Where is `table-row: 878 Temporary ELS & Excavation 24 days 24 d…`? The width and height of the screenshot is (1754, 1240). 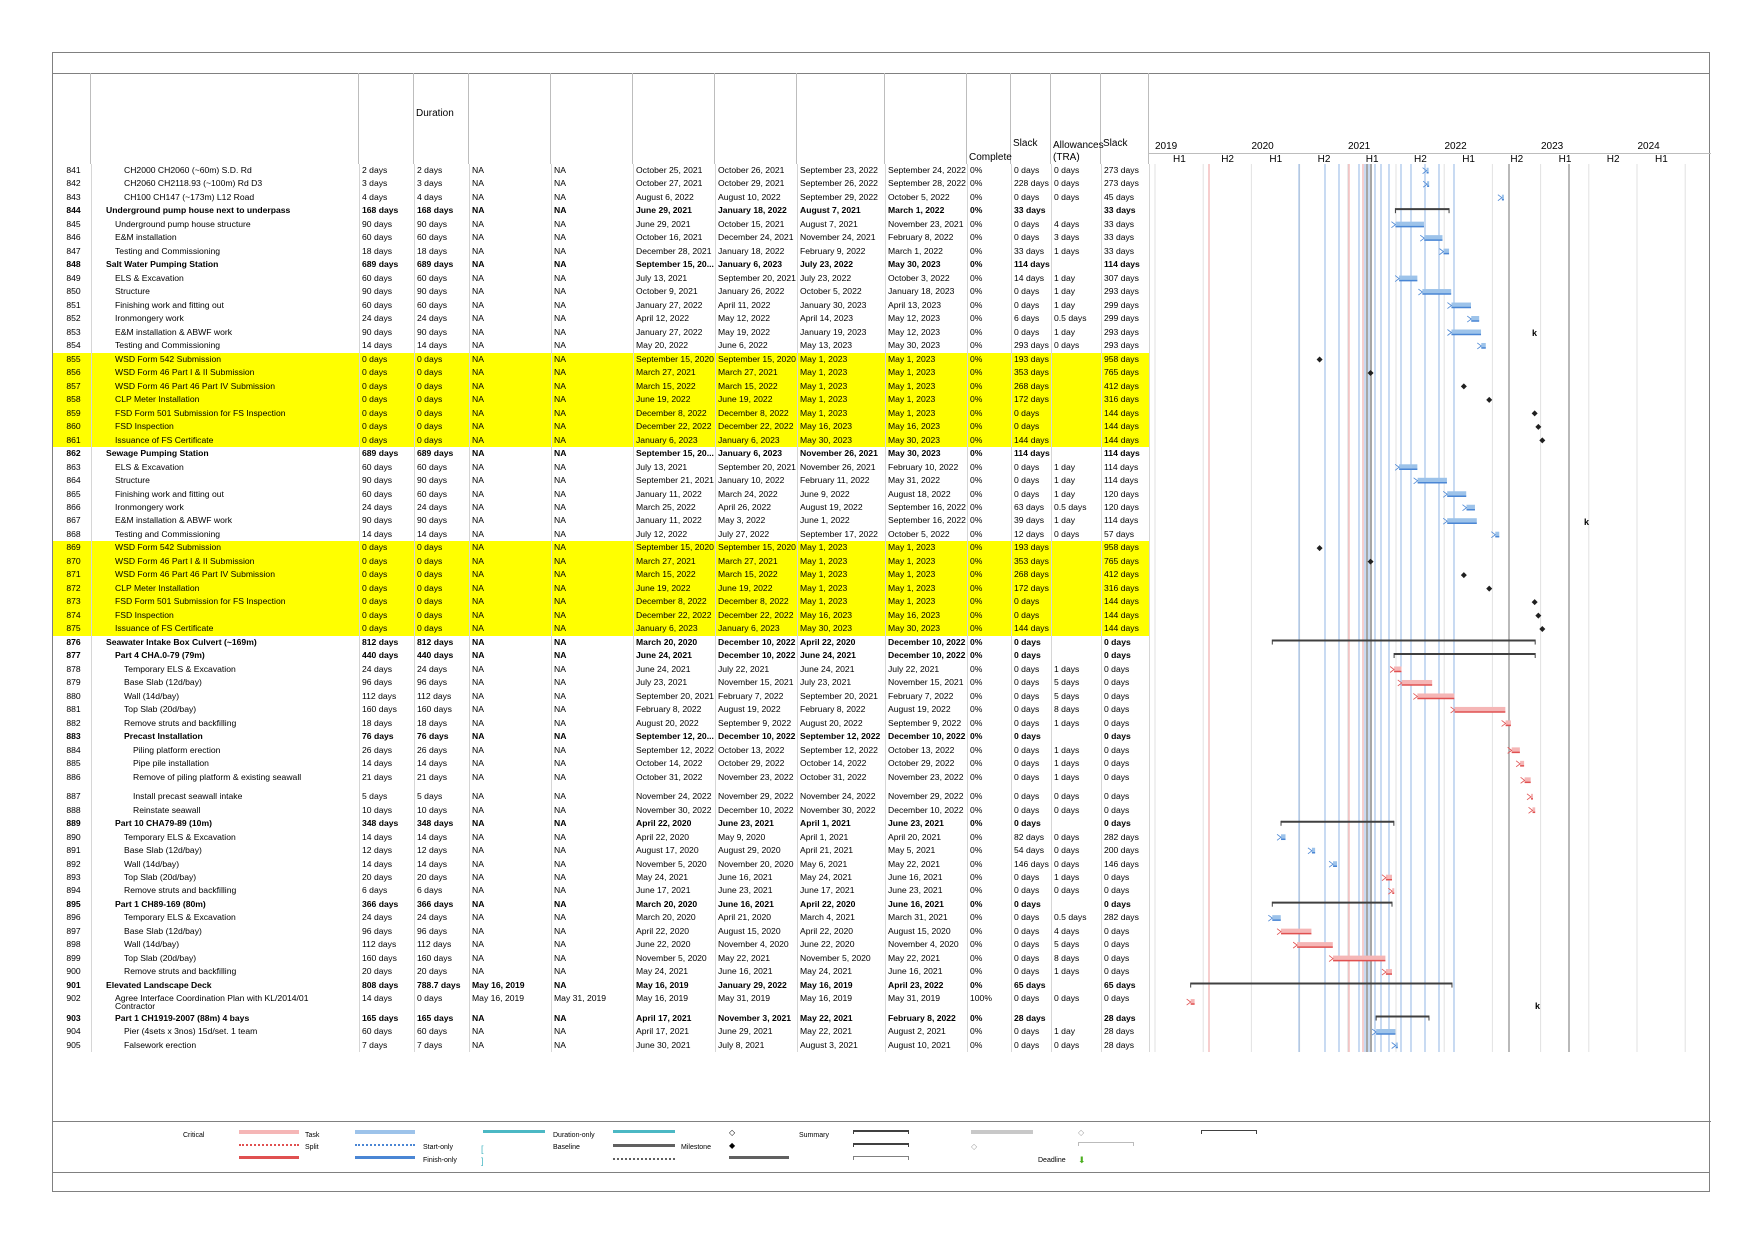
table-row: 878 Temporary ELS & Excavation 24 days 24 d… is located at coordinates (601, 669).